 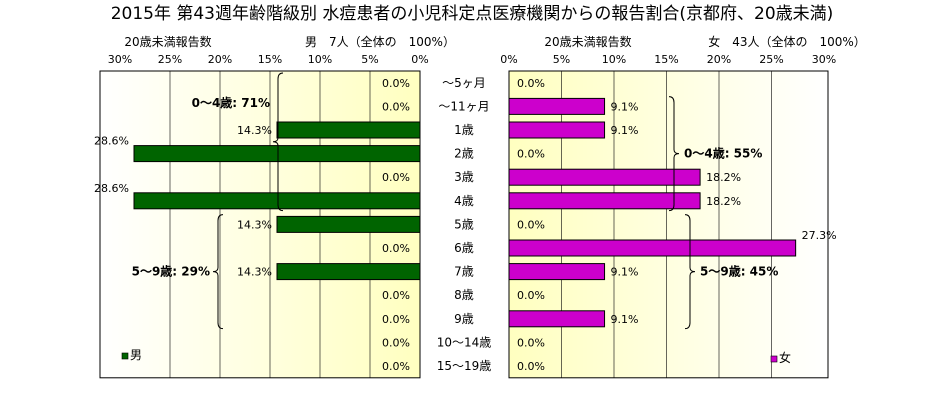 I want to click on data-label-left-4: 0.0%, so click(x=396, y=177).